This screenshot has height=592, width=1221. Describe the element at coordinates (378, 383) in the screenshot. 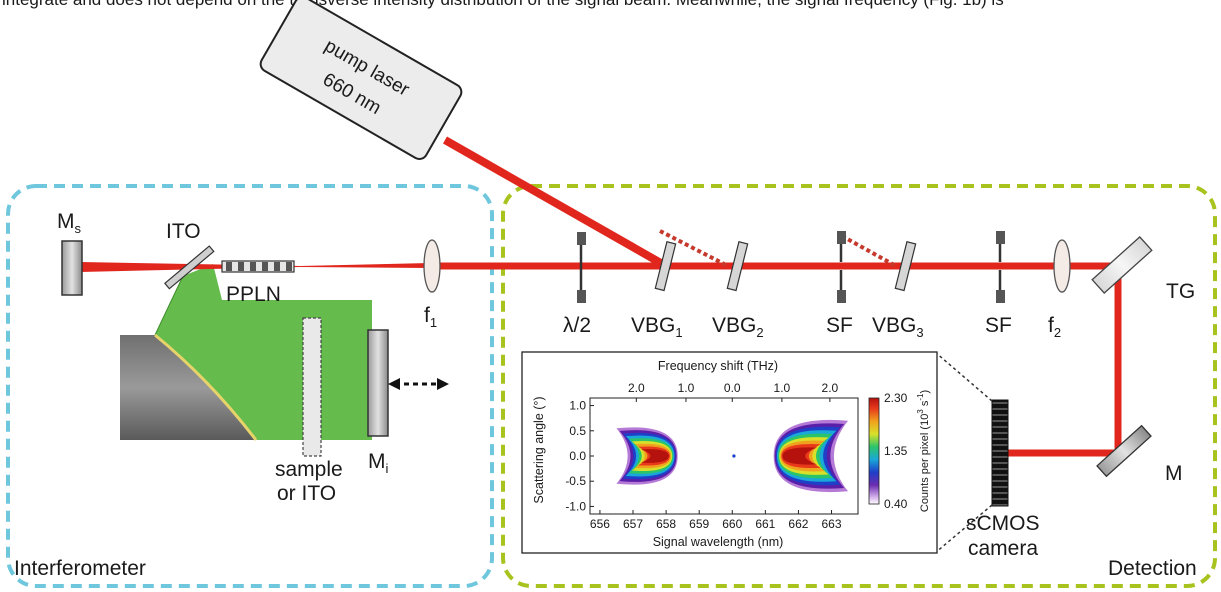

I see `mirror-mi` at that location.